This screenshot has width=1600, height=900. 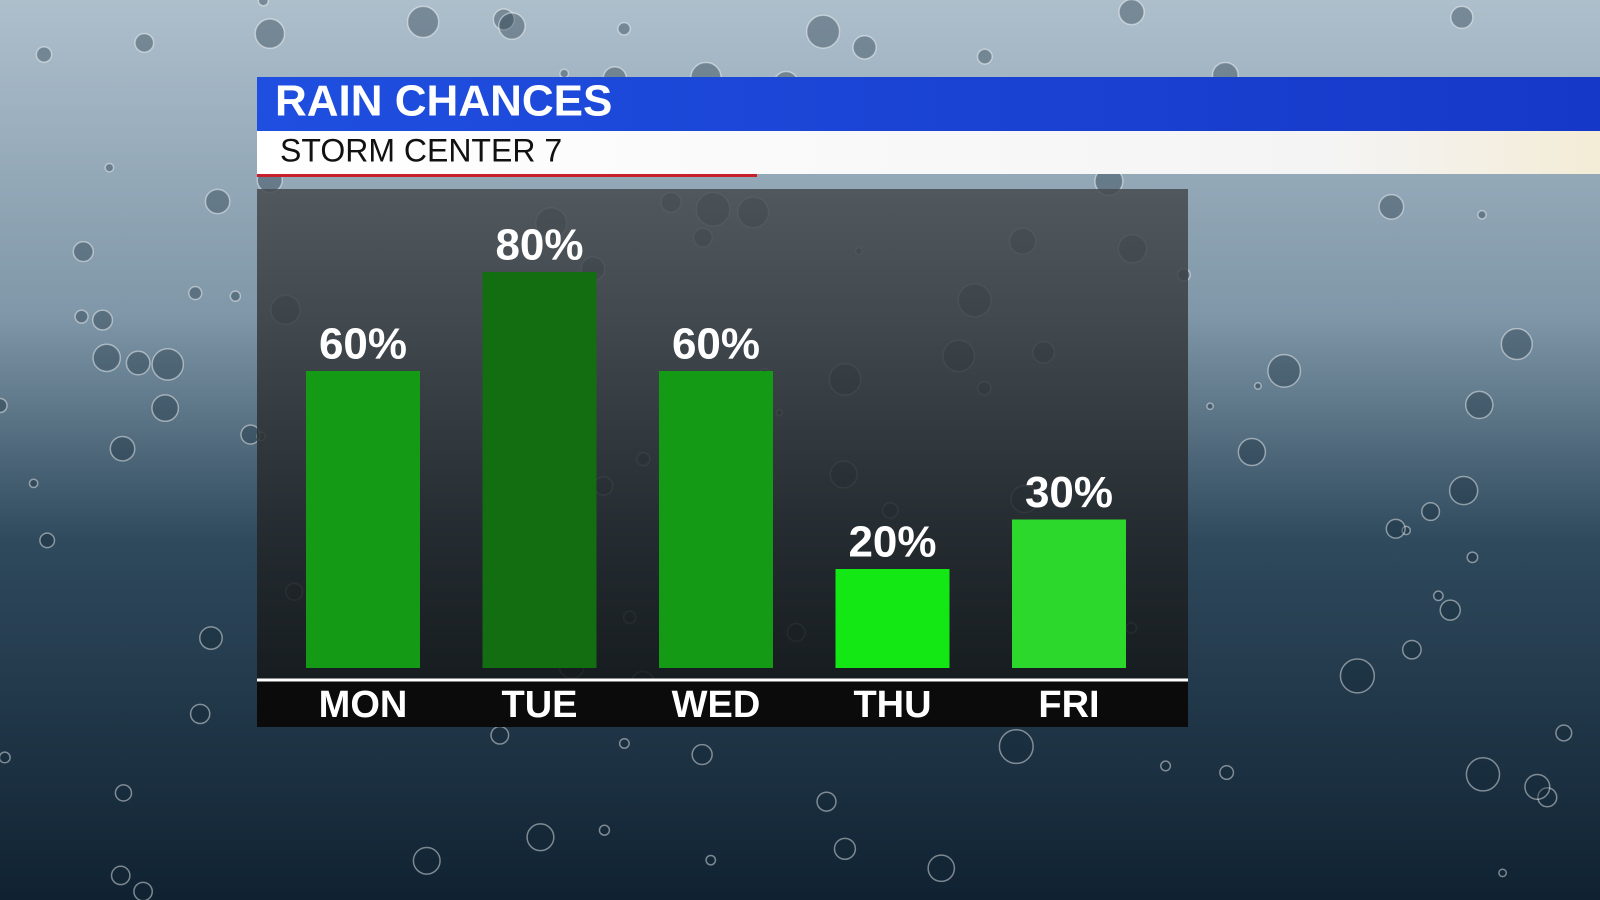 I want to click on x-tick-label: TUE, so click(x=540, y=705).